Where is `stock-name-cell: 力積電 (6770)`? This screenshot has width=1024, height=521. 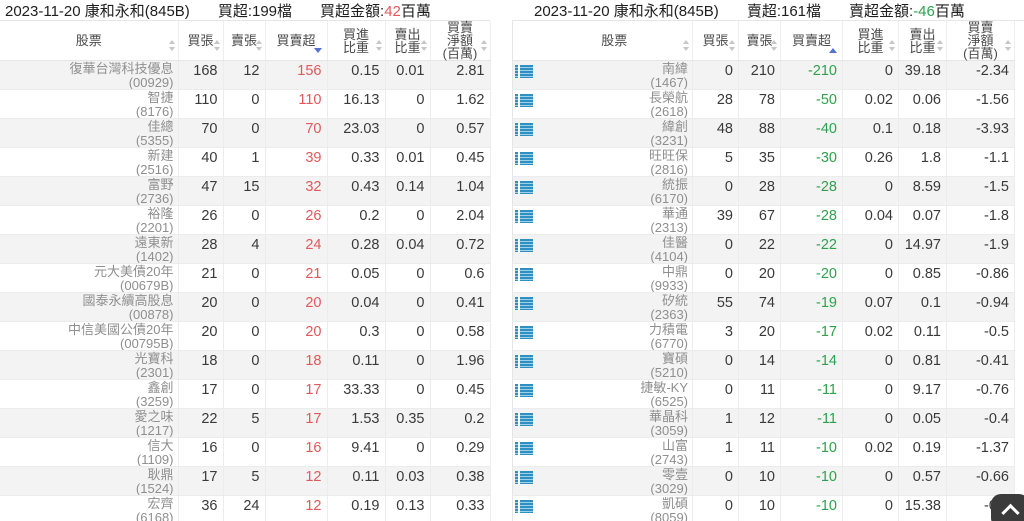
stock-name-cell: 力積電 (6770) is located at coordinates (614, 336).